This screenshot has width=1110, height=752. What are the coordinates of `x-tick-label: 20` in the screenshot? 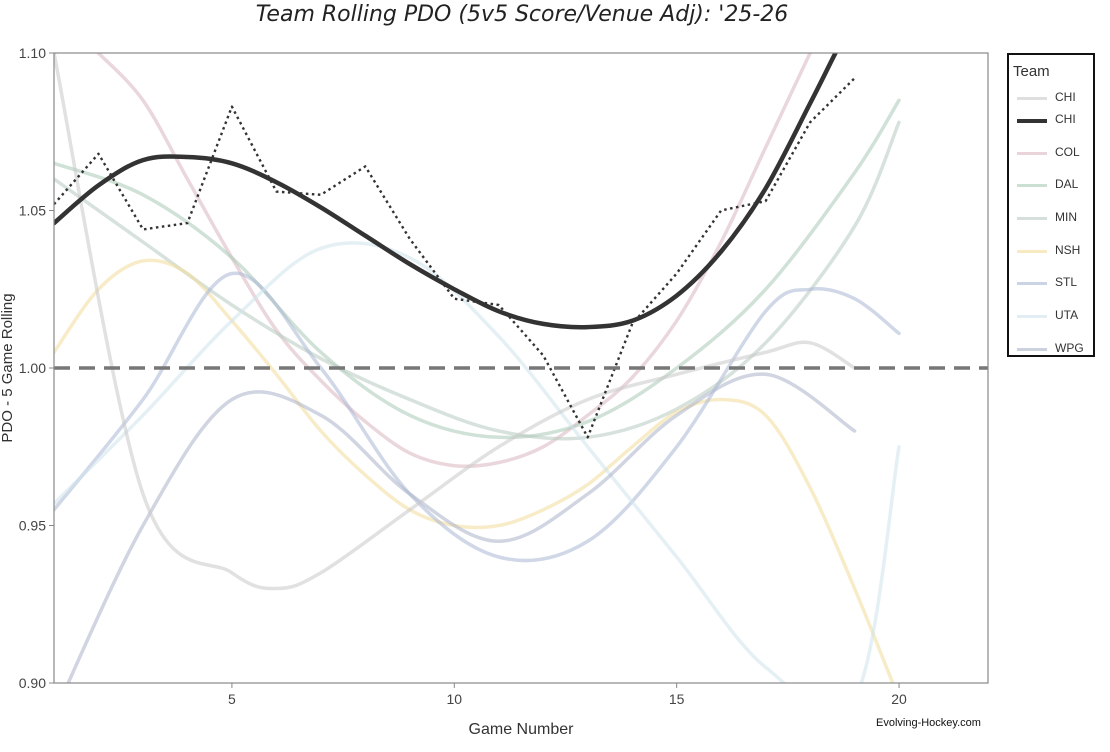 It's located at (899, 699).